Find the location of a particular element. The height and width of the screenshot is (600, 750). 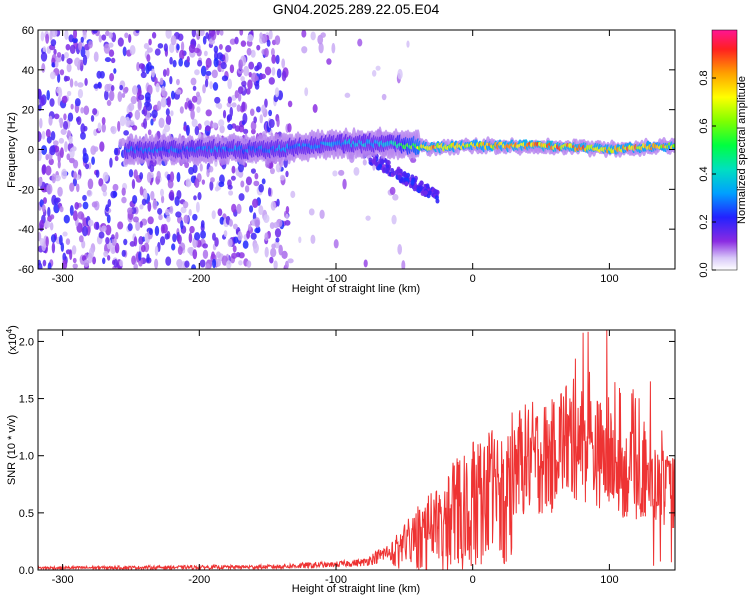

snr-y-multiplier-close: ) is located at coordinates (13, 327).